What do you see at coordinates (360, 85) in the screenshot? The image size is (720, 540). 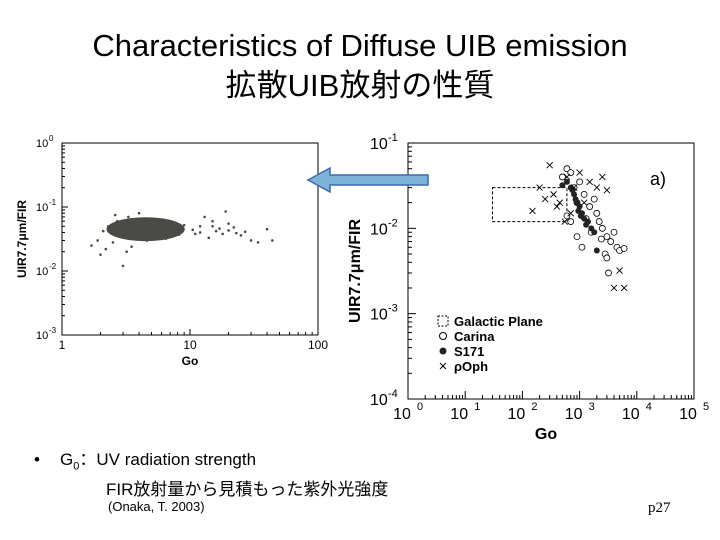 I see `title-line-japanese: 拡散UIB放射の性質` at bounding box center [360, 85].